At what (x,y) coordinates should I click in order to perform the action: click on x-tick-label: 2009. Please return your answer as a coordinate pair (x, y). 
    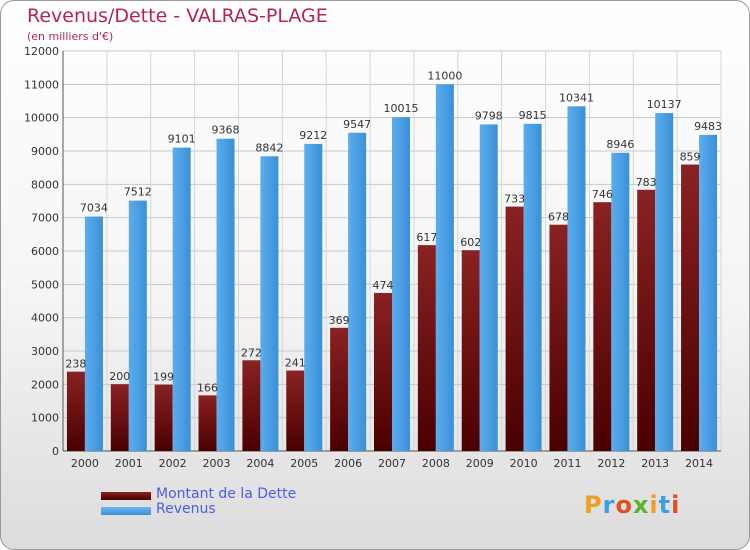
    Looking at the image, I should click on (480, 463).